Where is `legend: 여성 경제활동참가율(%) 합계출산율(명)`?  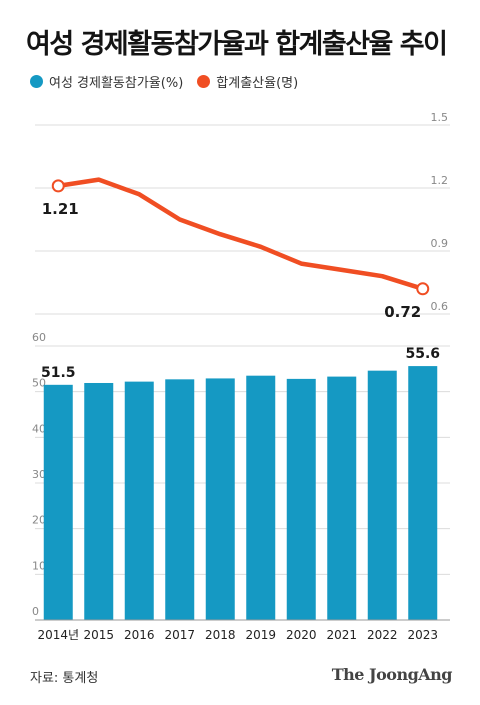
legend: 여성 경제활동참가율(%) 합계출산율(명) is located at coordinates (171, 81).